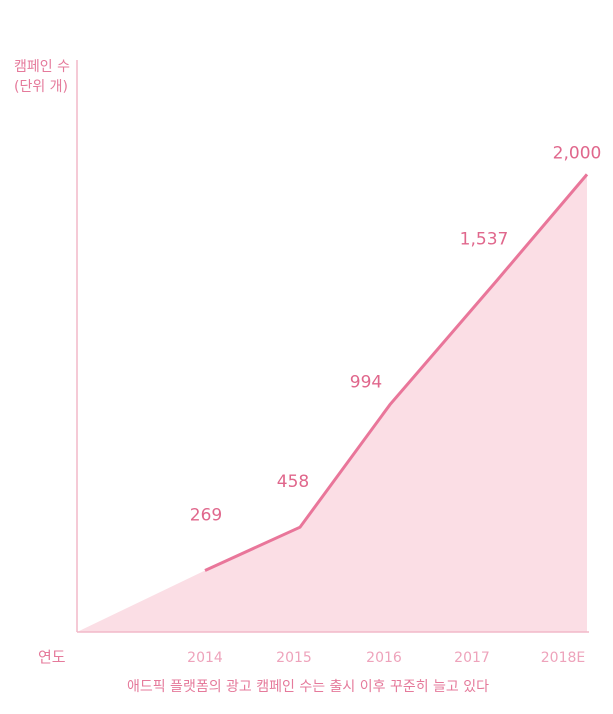 The image size is (613, 714). What do you see at coordinates (472, 658) in the screenshot?
I see `x-tick-label: 2017` at bounding box center [472, 658].